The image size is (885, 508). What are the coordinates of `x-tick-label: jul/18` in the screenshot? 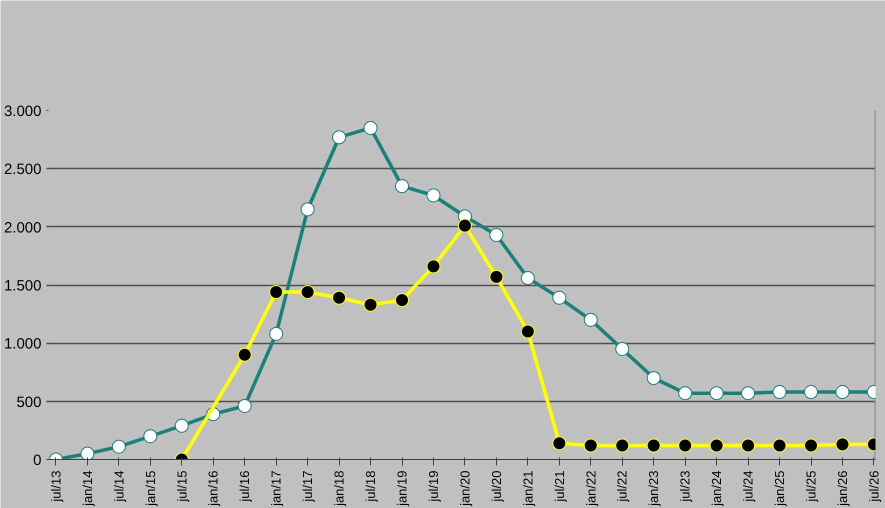 It's located at (370, 486).